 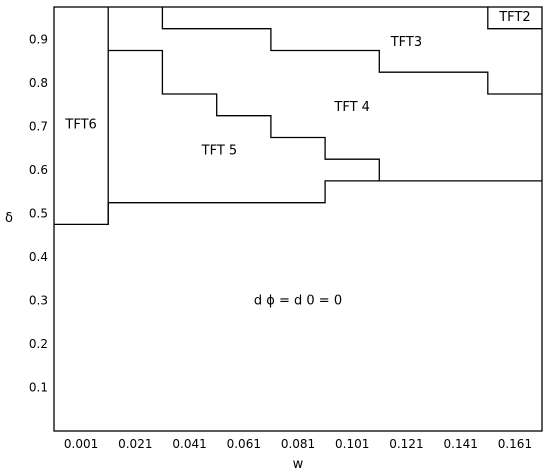 I want to click on y-tick-label: 0.2, so click(x=38, y=344).